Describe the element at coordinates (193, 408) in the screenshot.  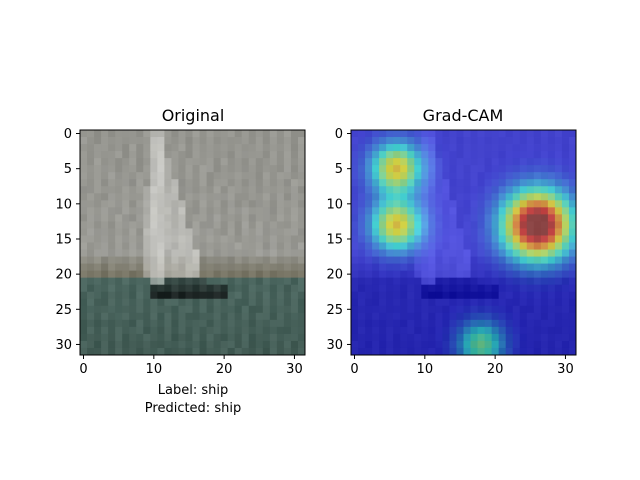
I see `predicted-caption: Predicted: ship` at that location.